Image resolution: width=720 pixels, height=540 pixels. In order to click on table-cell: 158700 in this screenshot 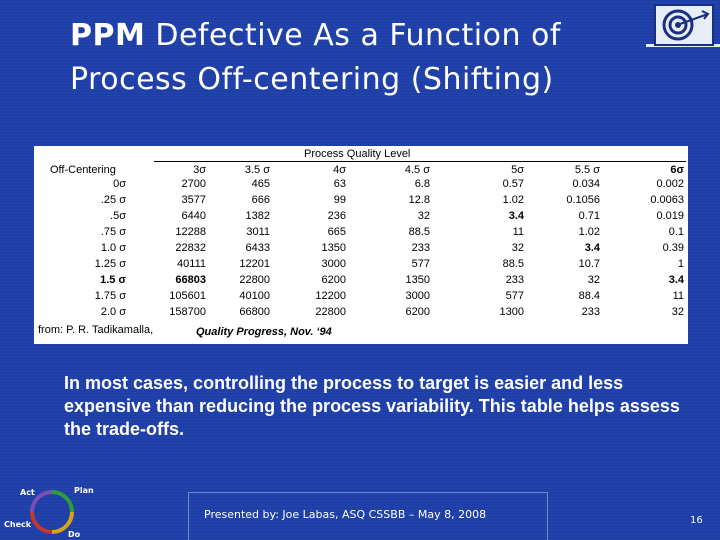, I will do `click(187, 312)`.